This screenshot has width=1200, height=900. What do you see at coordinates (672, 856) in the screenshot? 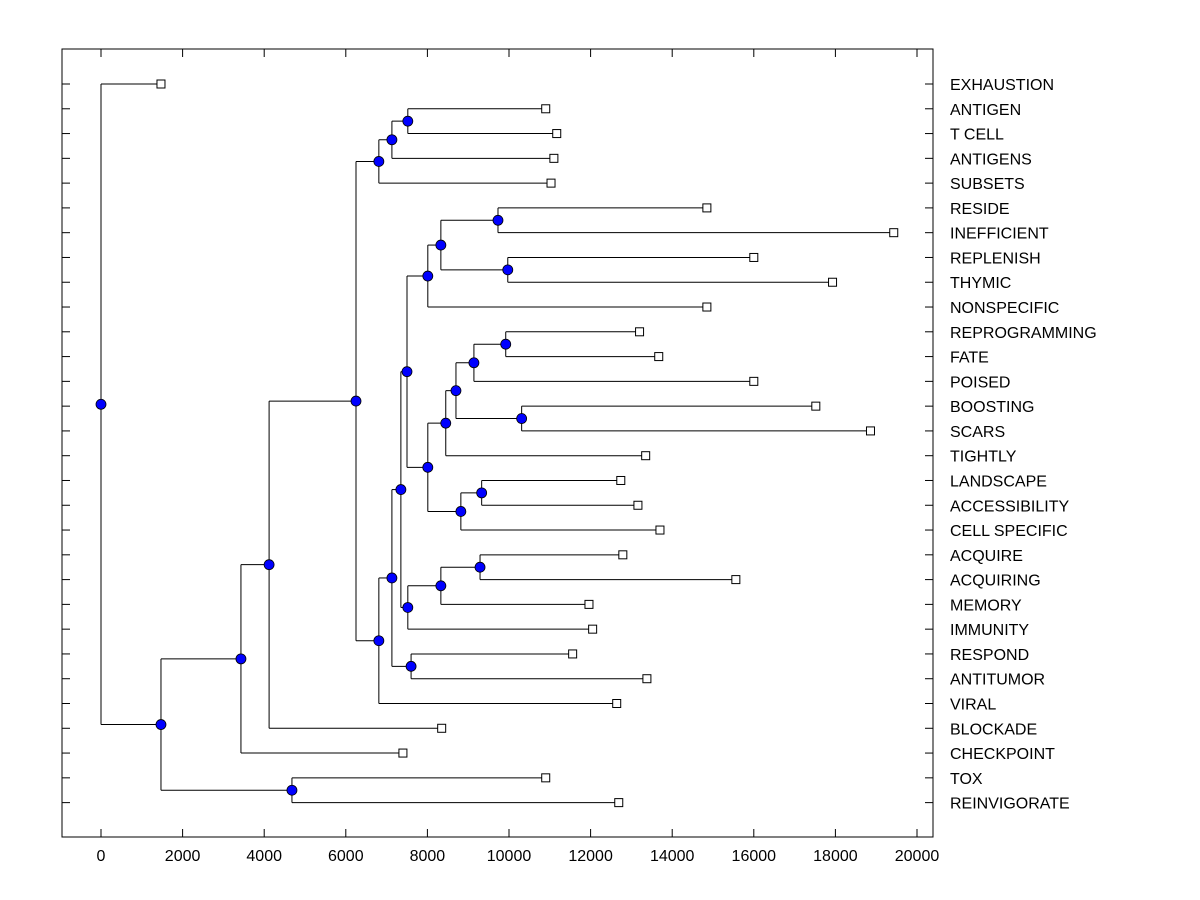
I see `x-tick-label: 14000` at bounding box center [672, 856].